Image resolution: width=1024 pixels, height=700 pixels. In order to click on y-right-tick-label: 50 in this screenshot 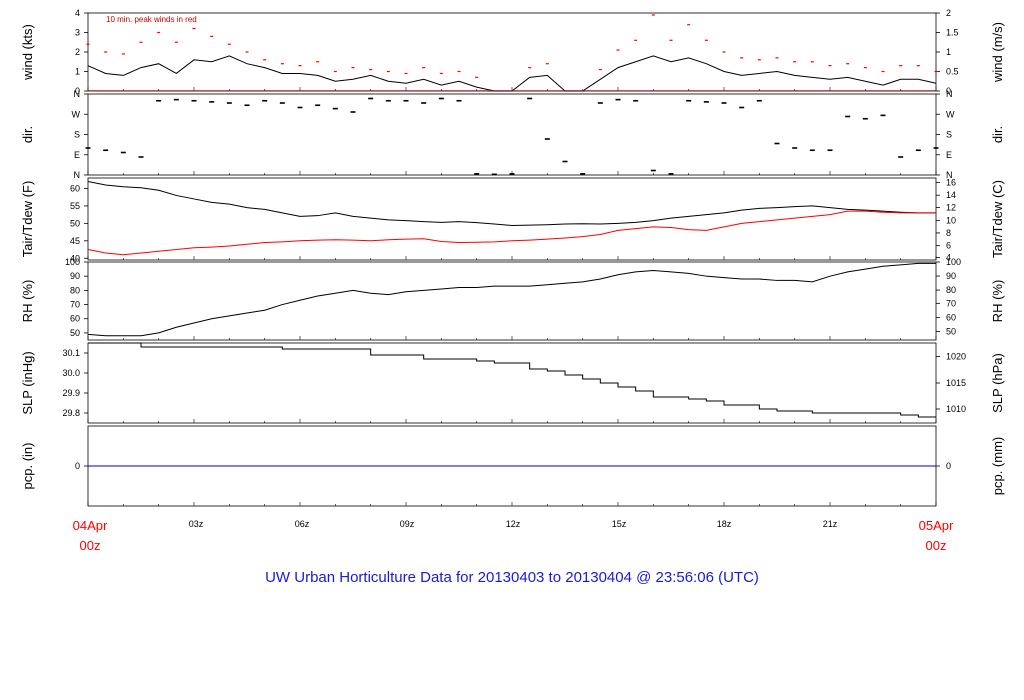, I will do `click(951, 331)`.